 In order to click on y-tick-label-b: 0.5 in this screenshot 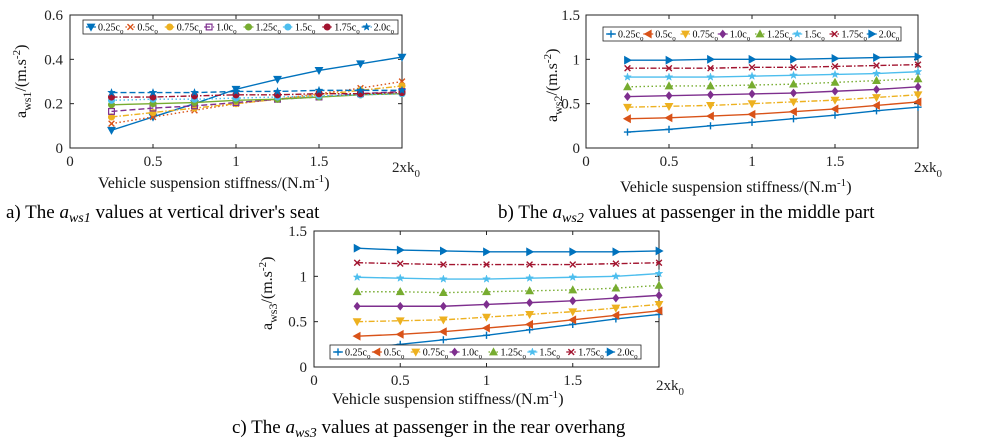, I will do `click(570, 105)`.